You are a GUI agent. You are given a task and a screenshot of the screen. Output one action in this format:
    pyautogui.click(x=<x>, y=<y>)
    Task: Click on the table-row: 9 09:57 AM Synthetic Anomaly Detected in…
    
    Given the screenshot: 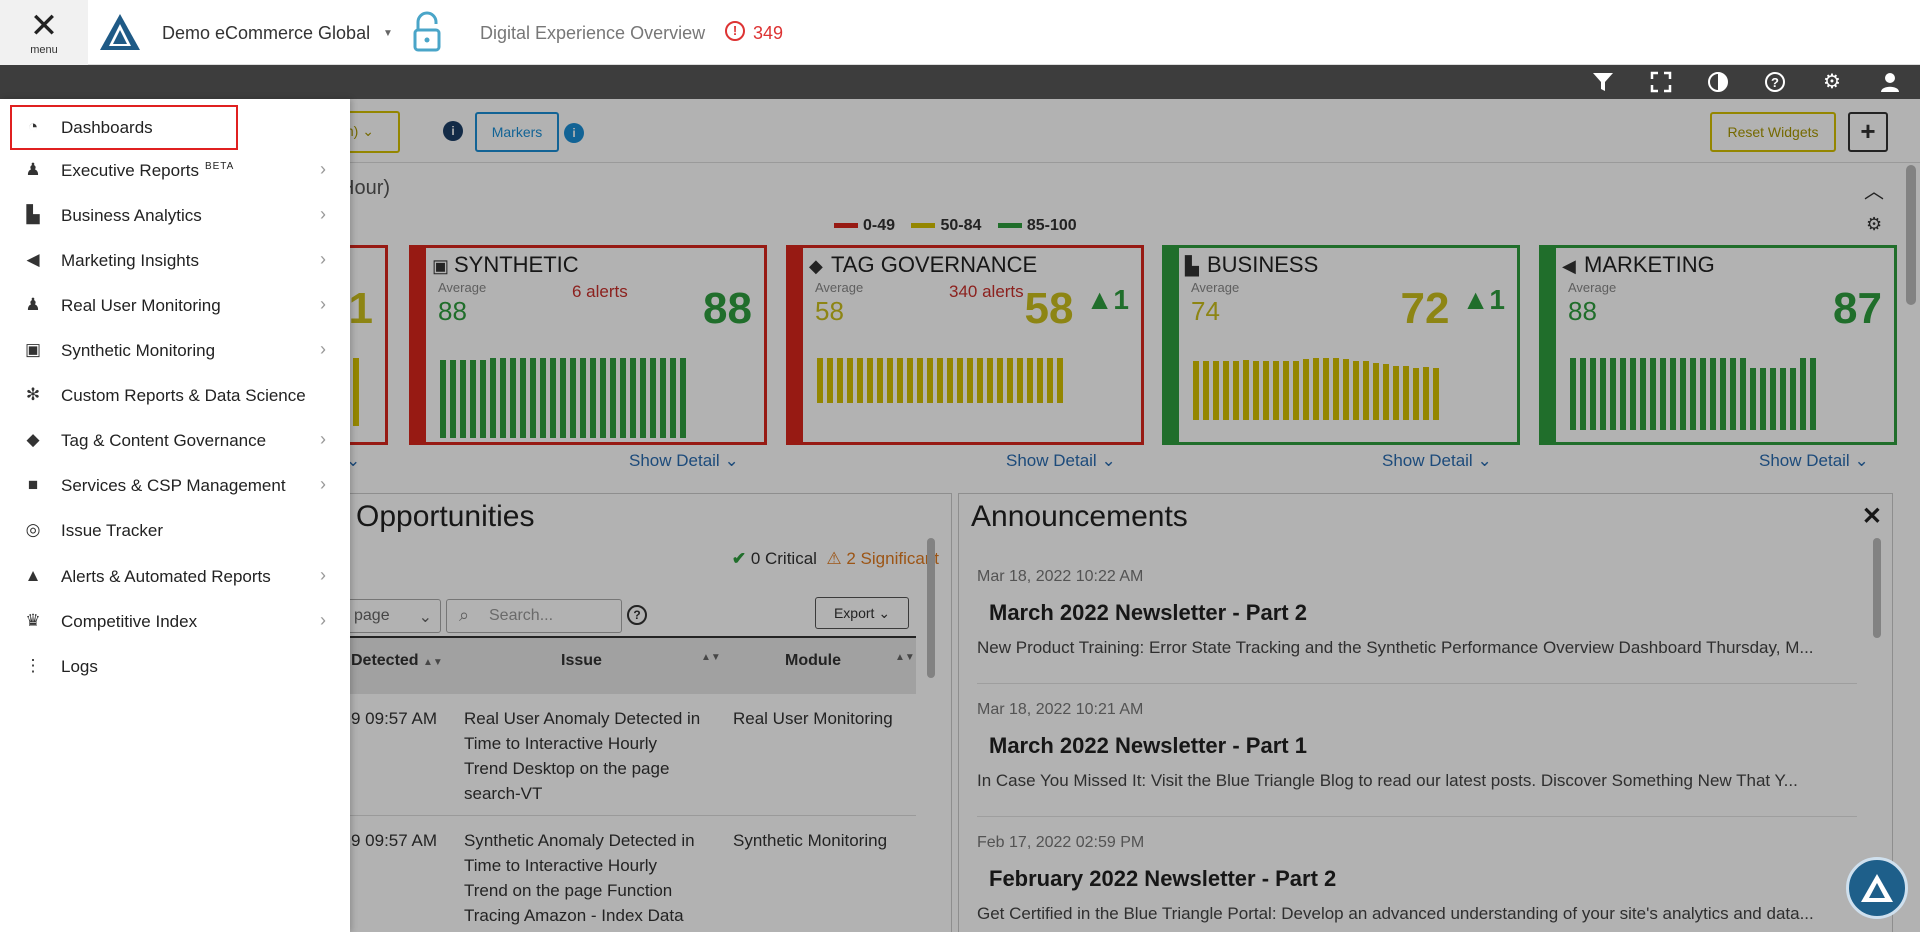 What is the action you would take?
    pyautogui.click(x=583, y=874)
    